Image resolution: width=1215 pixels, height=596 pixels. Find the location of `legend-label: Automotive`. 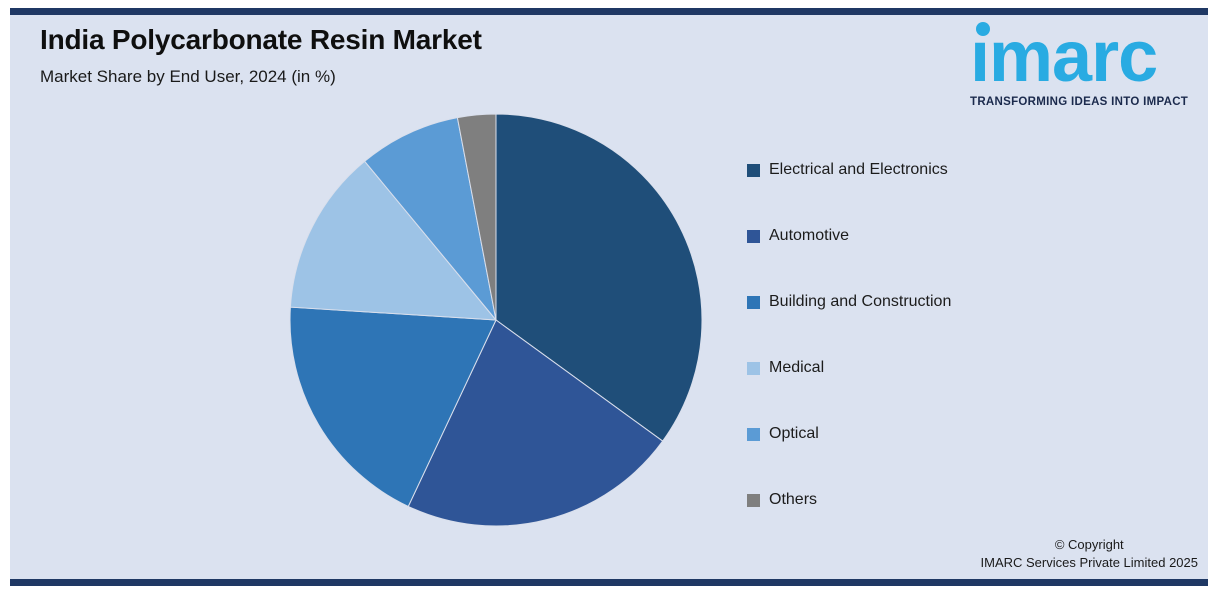

legend-label: Automotive is located at coordinates (809, 235).